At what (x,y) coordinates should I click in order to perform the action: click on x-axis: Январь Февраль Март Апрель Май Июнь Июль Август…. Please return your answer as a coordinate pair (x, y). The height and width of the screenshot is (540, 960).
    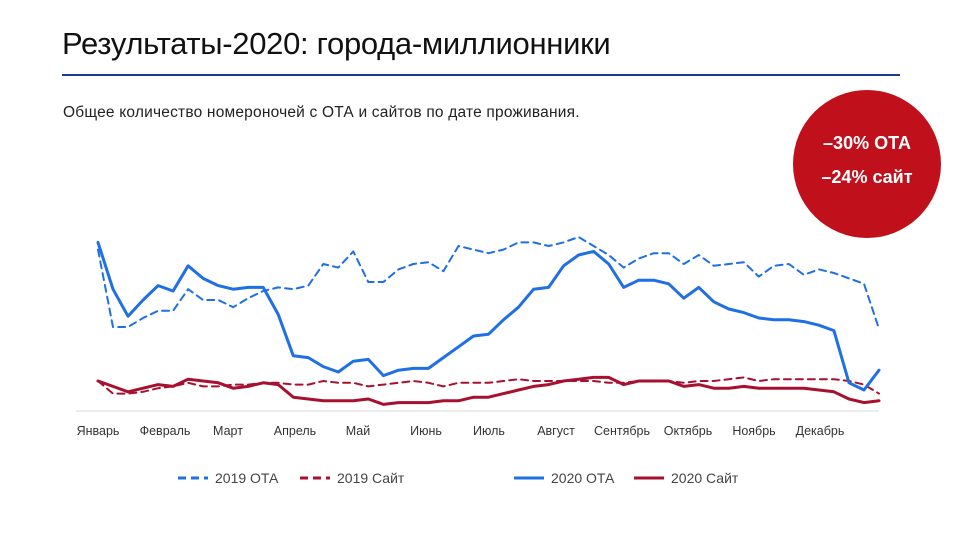
    Looking at the image, I should click on (477, 424).